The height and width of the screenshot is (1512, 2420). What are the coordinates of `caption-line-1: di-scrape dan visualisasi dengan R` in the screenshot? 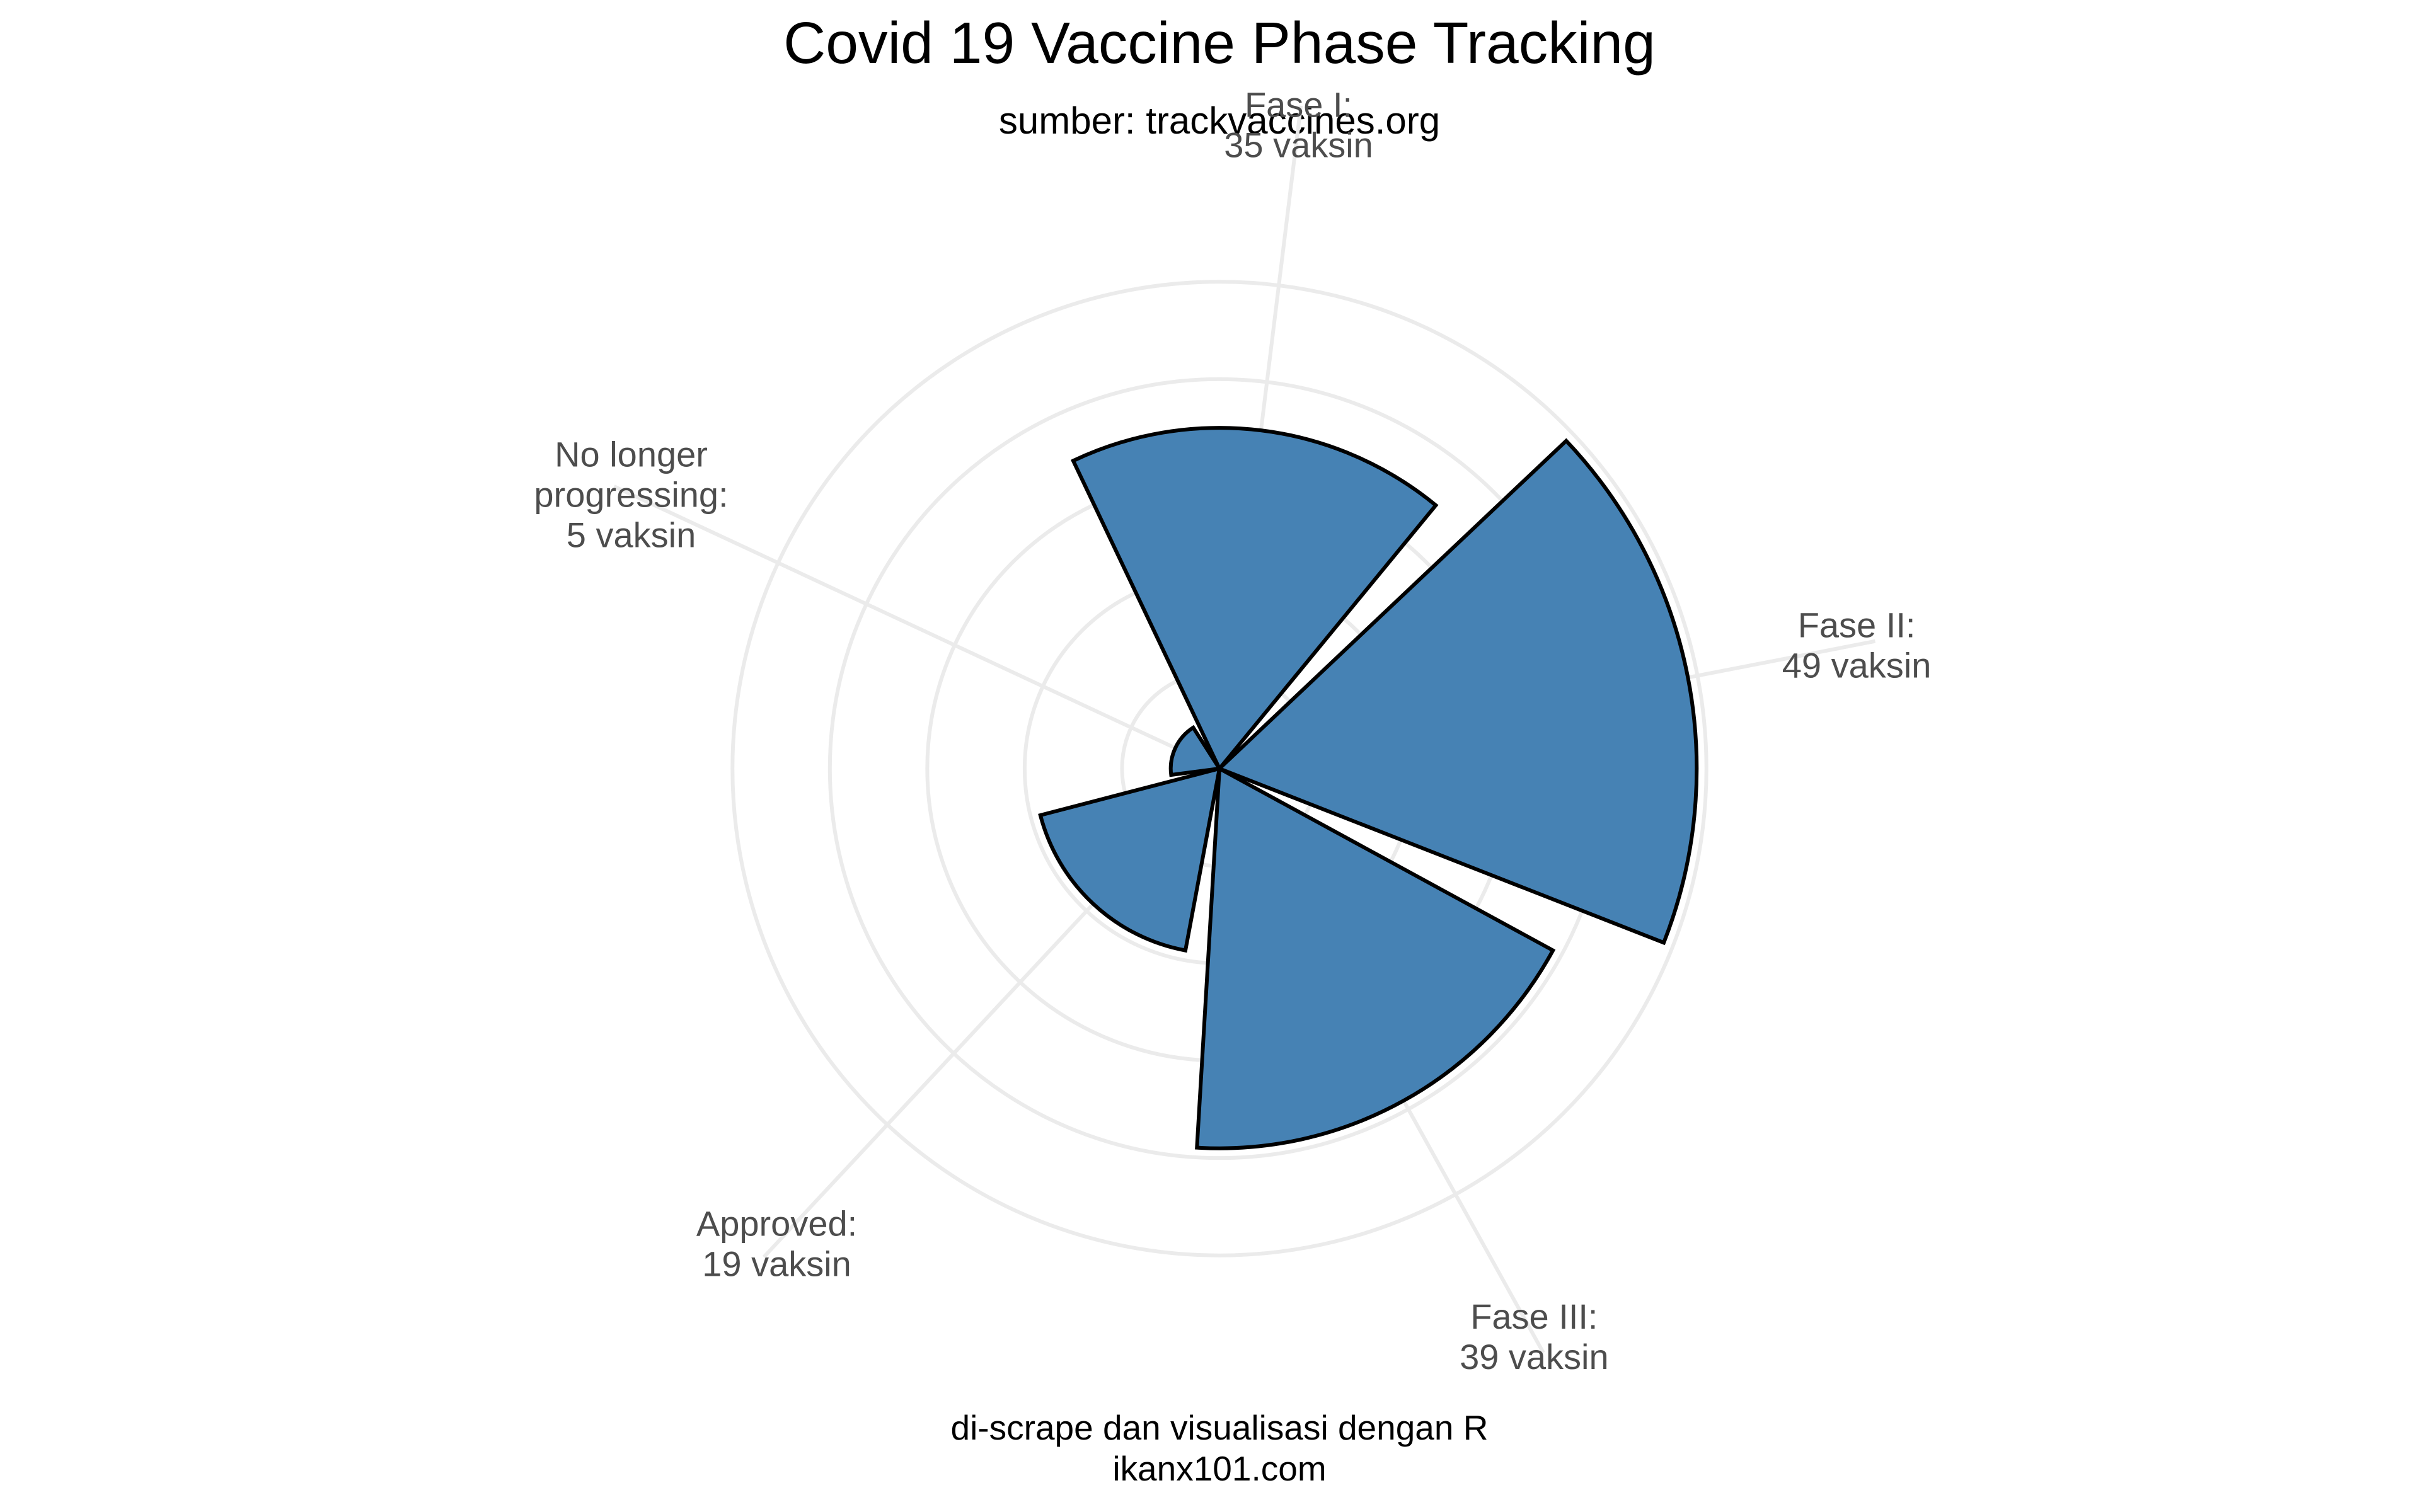 It's located at (1220, 1427).